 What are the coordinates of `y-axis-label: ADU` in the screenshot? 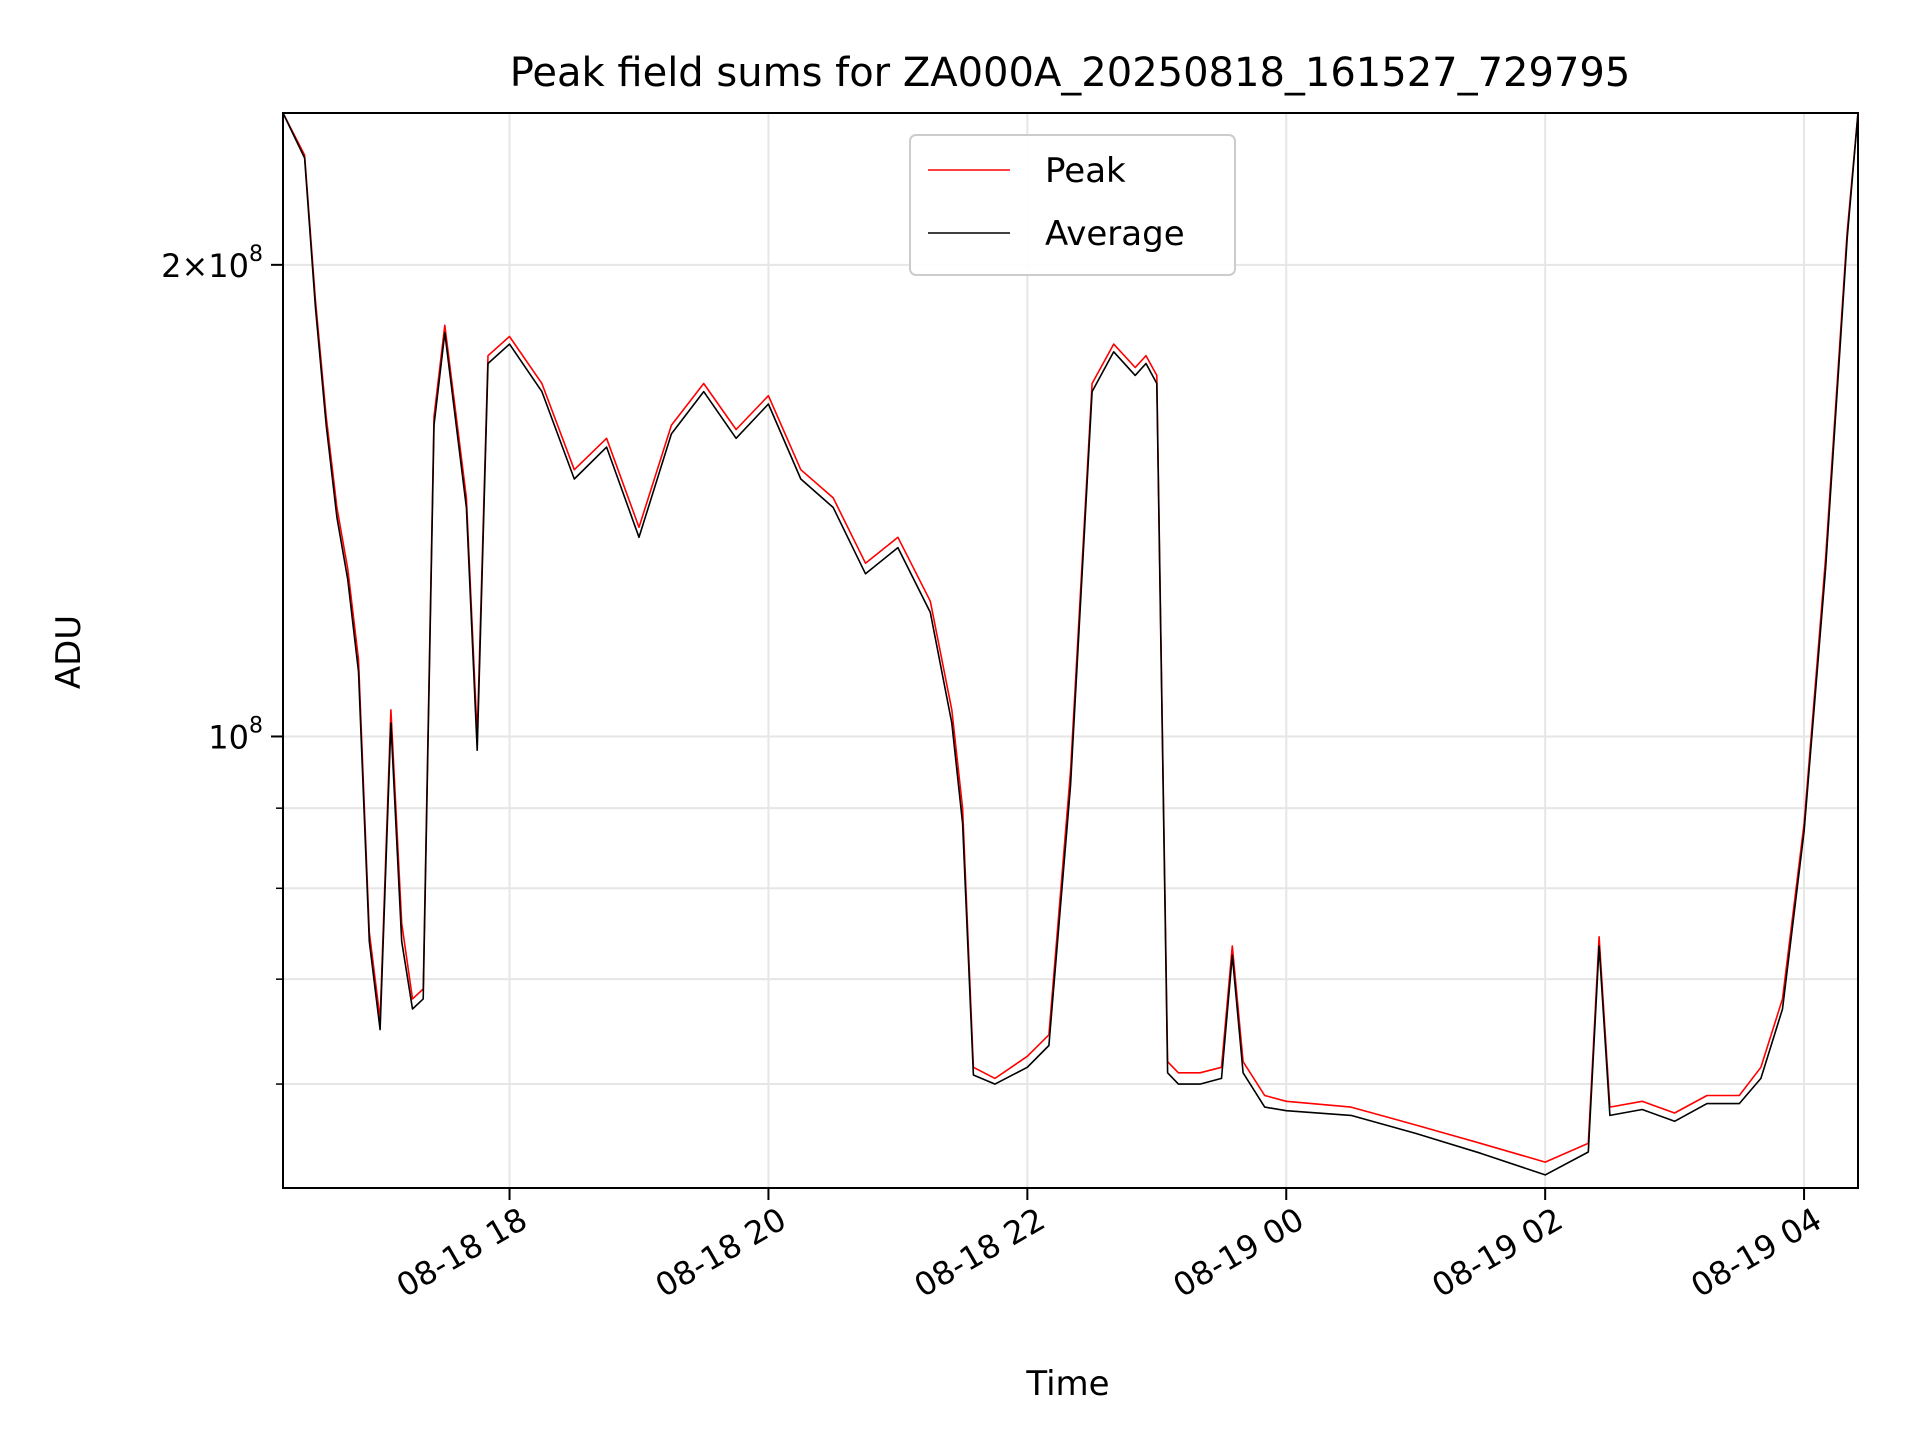 It's located at (69, 652).